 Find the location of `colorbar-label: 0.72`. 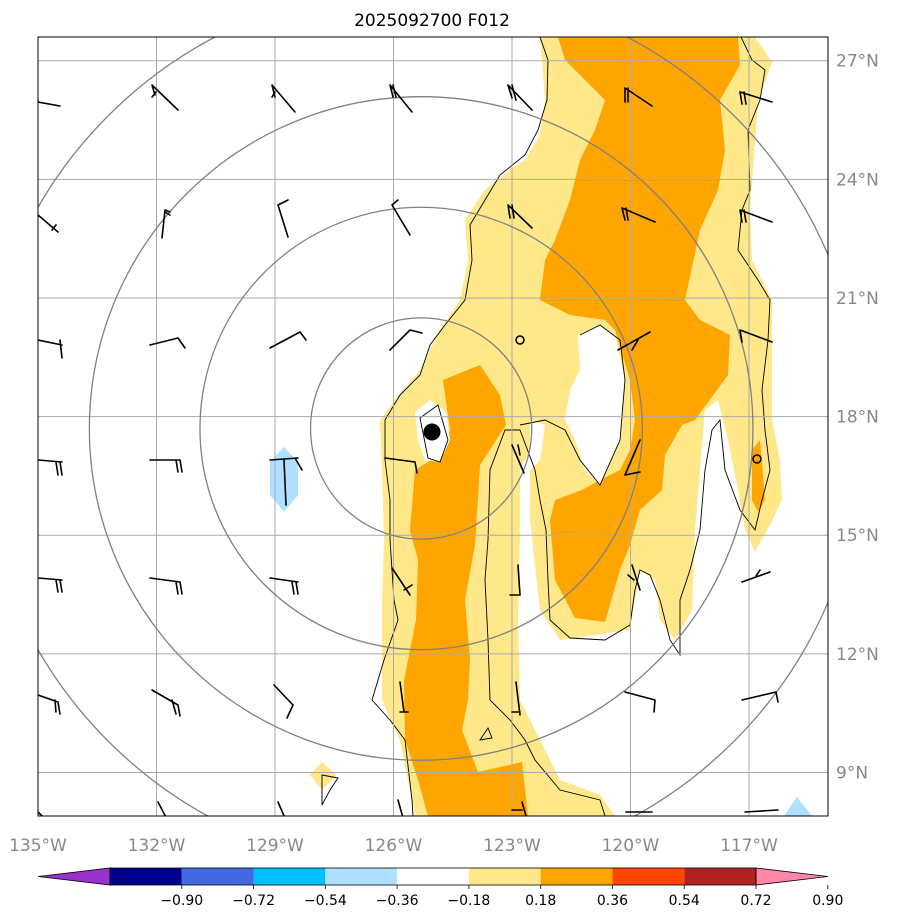

colorbar-label: 0.72 is located at coordinates (755, 901).